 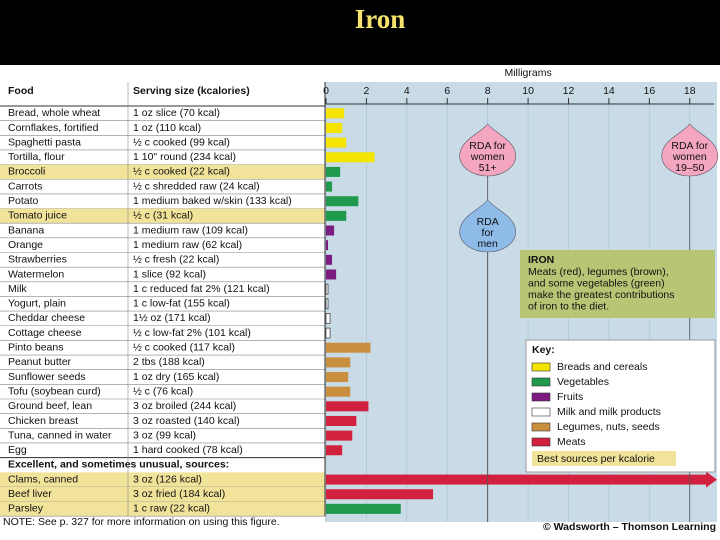 What do you see at coordinates (541, 260) in the screenshot?
I see `info-title: IRON` at bounding box center [541, 260].